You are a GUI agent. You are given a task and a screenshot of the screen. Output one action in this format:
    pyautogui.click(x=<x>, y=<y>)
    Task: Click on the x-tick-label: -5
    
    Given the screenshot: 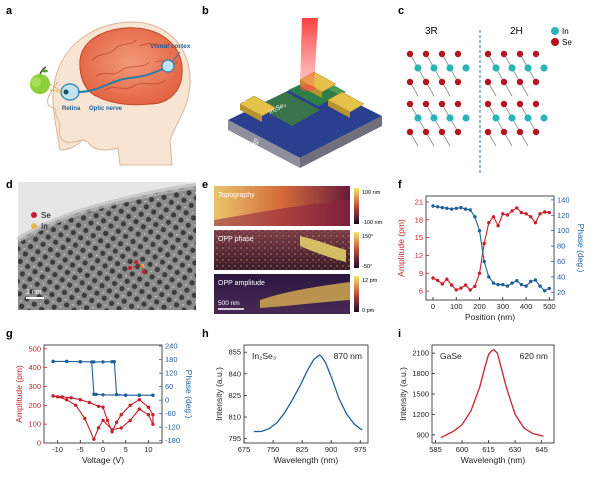 What is the action you would take?
    pyautogui.click(x=80, y=449)
    